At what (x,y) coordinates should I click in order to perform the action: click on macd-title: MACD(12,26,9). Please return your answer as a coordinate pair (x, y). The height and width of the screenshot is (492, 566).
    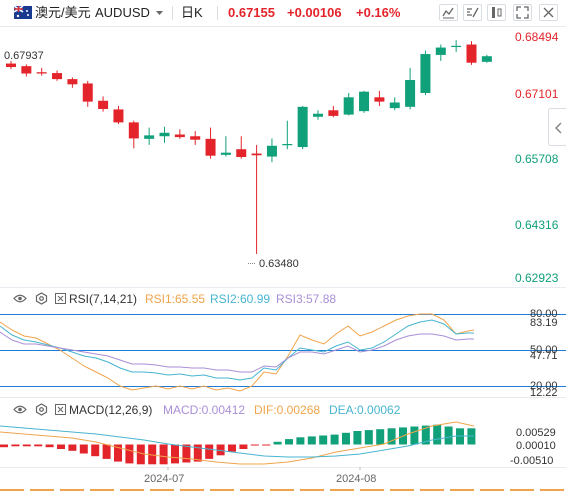
    Looking at the image, I should click on (111, 410).